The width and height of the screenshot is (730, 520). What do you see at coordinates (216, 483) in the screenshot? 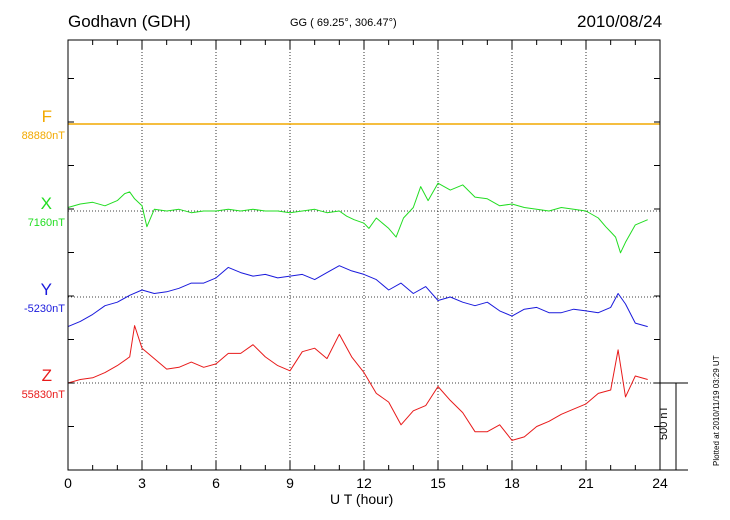
I see `x-tick-label: 6` at bounding box center [216, 483].